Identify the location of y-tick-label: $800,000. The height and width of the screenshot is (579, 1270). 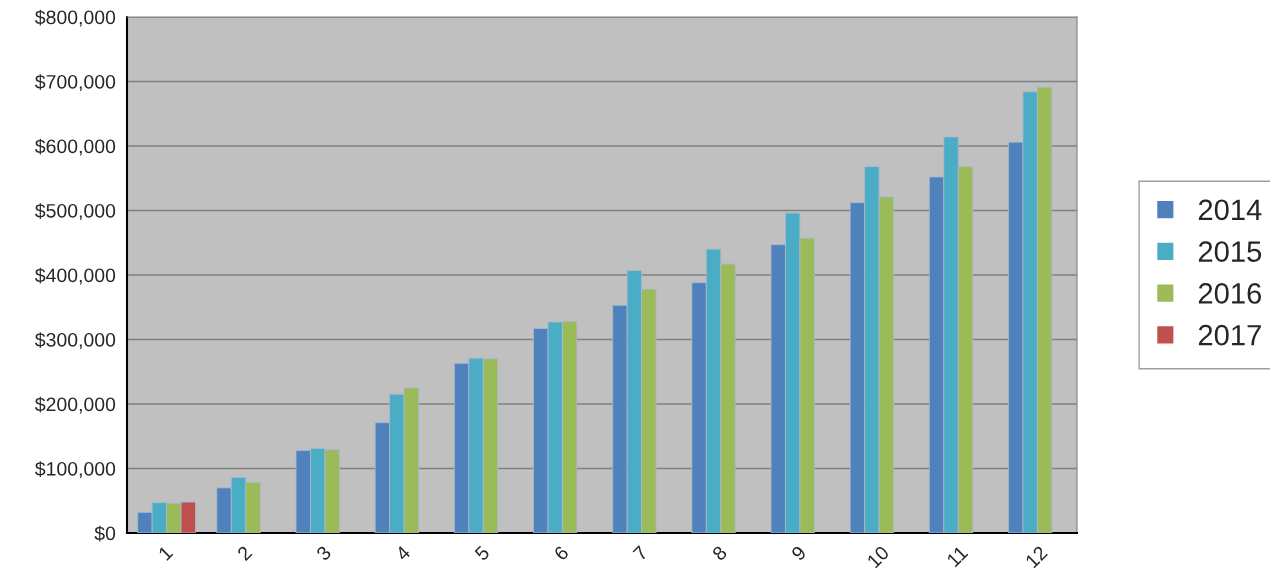
(75, 18).